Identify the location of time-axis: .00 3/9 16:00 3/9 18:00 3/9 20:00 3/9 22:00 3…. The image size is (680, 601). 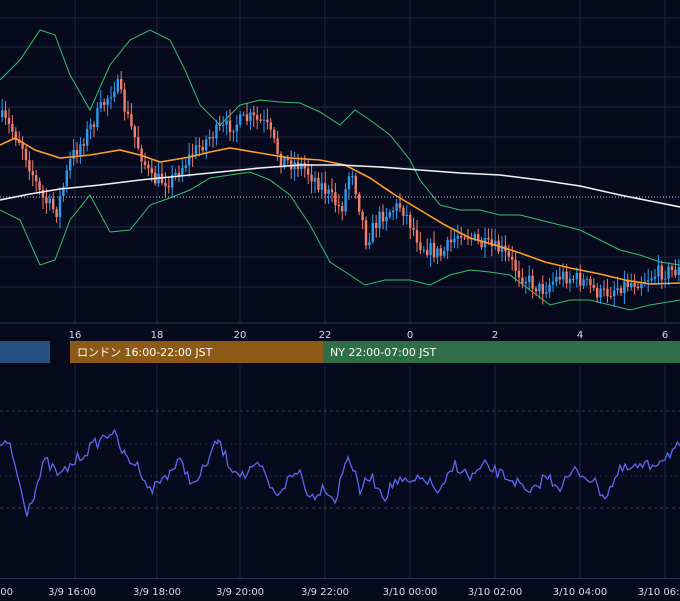
(340, 589).